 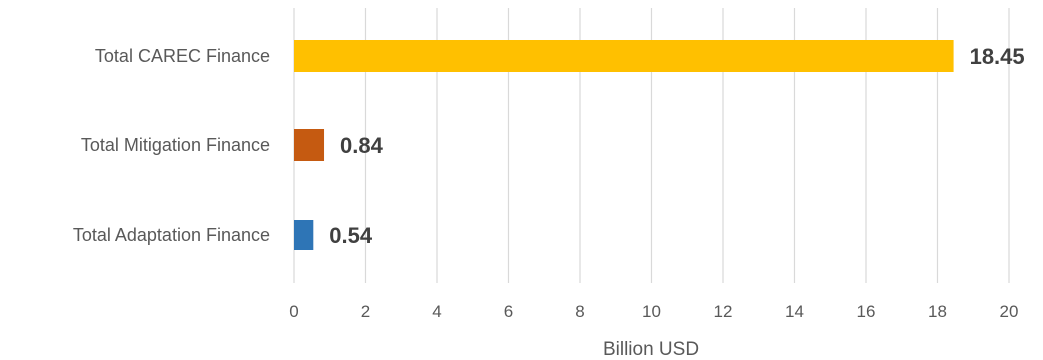 What do you see at coordinates (1009, 311) in the screenshot?
I see `x-tick-label-10: 20` at bounding box center [1009, 311].